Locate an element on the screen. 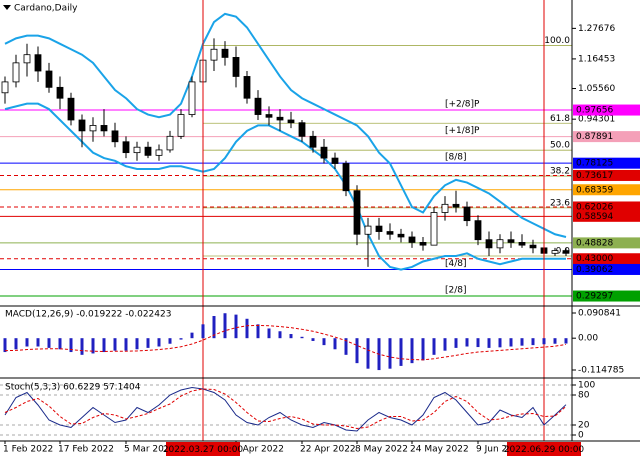 This screenshot has width=640, height=457. x-tick-label: 1 Feb 2022 is located at coordinates (28, 450).